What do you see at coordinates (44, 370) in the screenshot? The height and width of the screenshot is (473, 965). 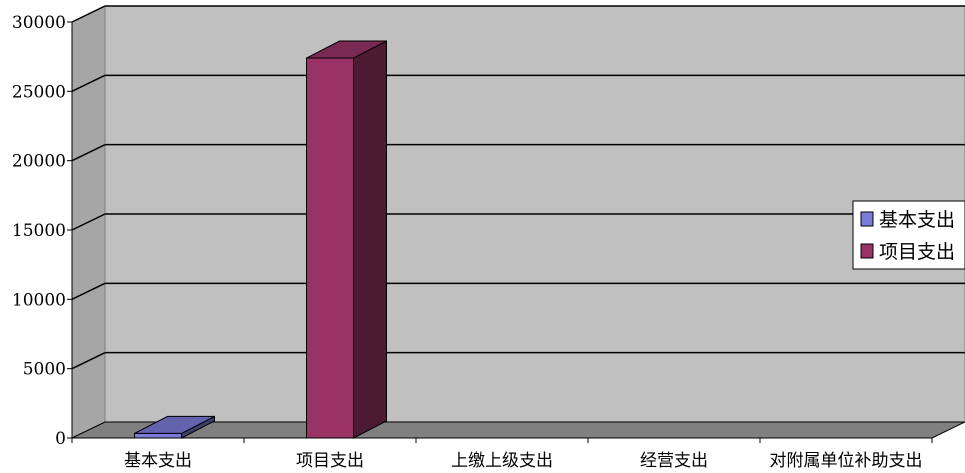 I see `y-tick-label: 5000` at bounding box center [44, 370].